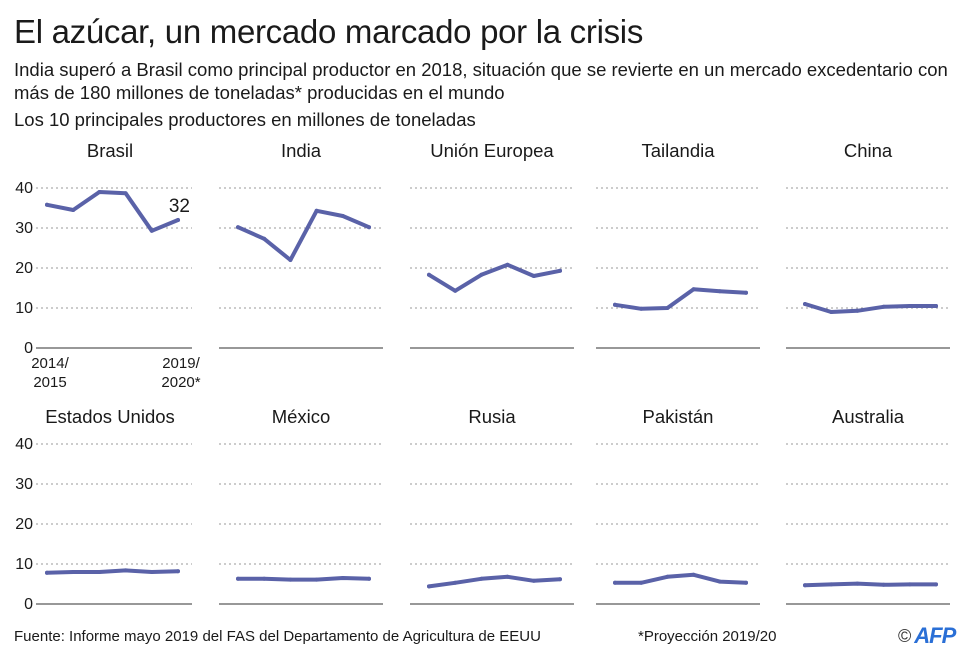 The height and width of the screenshot is (662, 980). What do you see at coordinates (680, 578) in the screenshot?
I see `series-line-pakistán` at bounding box center [680, 578].